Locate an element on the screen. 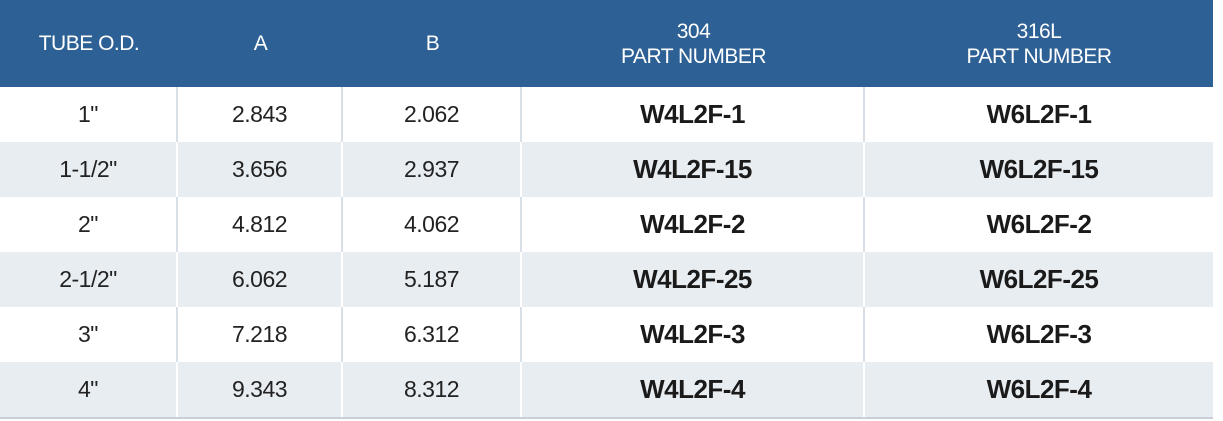 This screenshot has width=1223, height=421. header-cell: B is located at coordinates (432, 43).